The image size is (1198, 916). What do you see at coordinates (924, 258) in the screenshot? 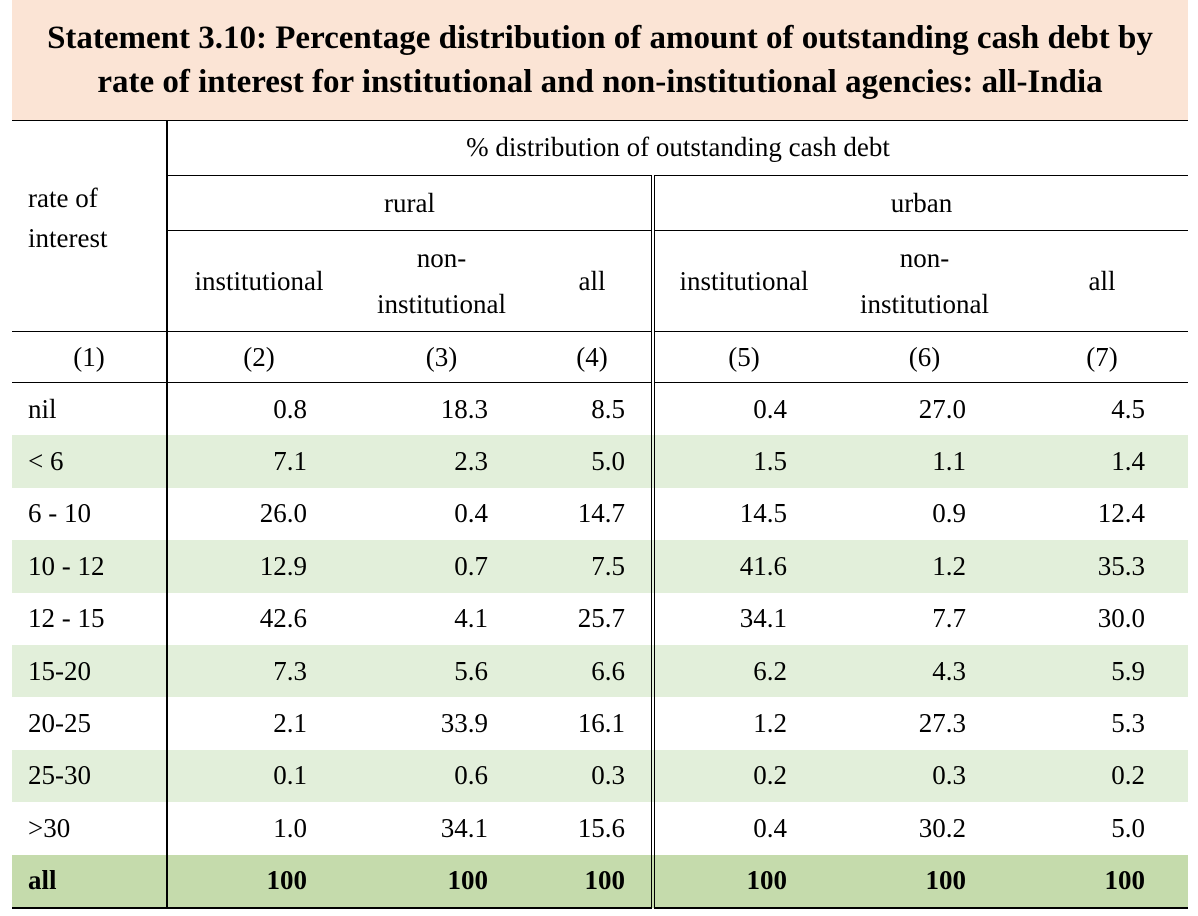
I see `urban-non-inst-line-1: non-` at bounding box center [924, 258].